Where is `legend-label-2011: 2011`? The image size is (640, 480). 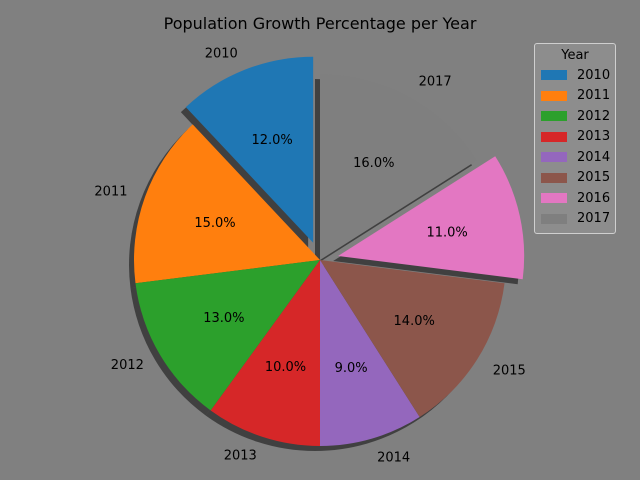 legend-label-2011: 2011 is located at coordinates (594, 96).